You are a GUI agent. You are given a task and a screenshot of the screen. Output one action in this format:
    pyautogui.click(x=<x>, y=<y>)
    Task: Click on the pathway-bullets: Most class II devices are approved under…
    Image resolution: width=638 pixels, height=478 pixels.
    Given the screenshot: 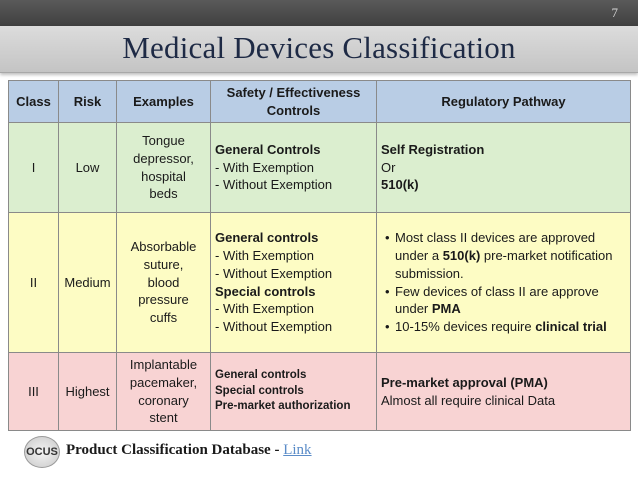 What is the action you would take?
    pyautogui.click(x=503, y=283)
    